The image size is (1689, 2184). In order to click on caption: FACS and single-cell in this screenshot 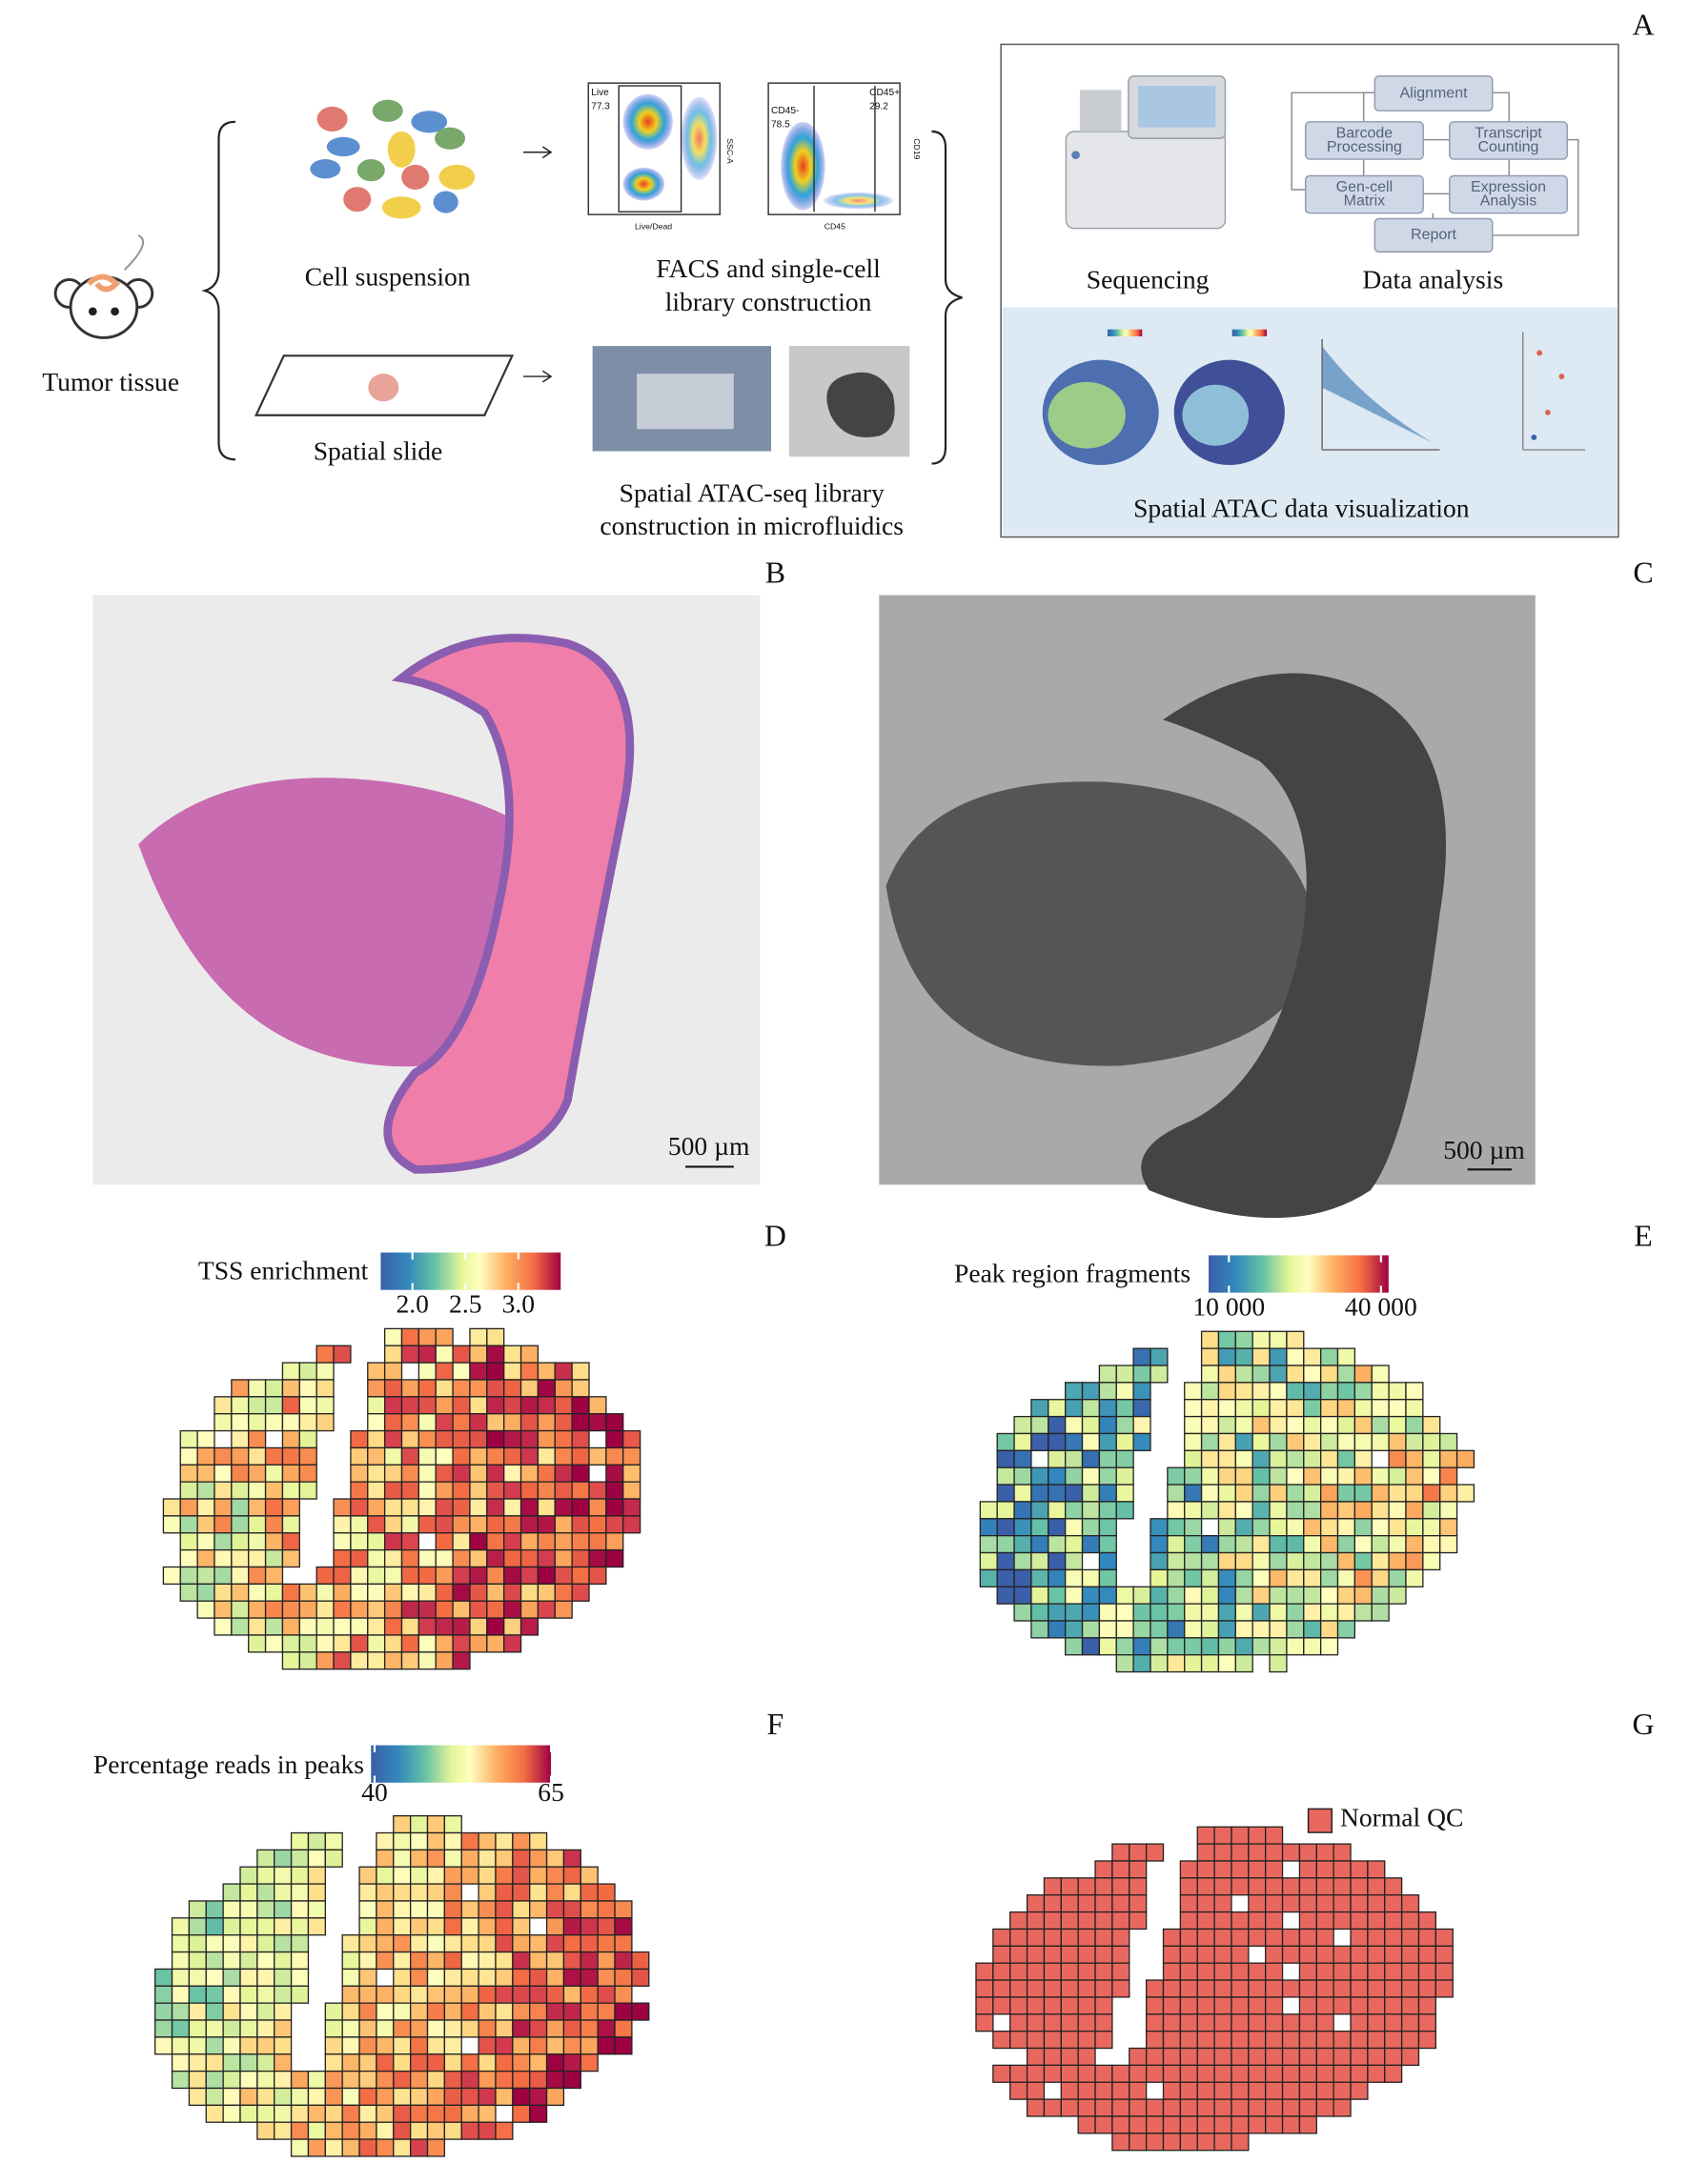, I will do `click(768, 268)`.